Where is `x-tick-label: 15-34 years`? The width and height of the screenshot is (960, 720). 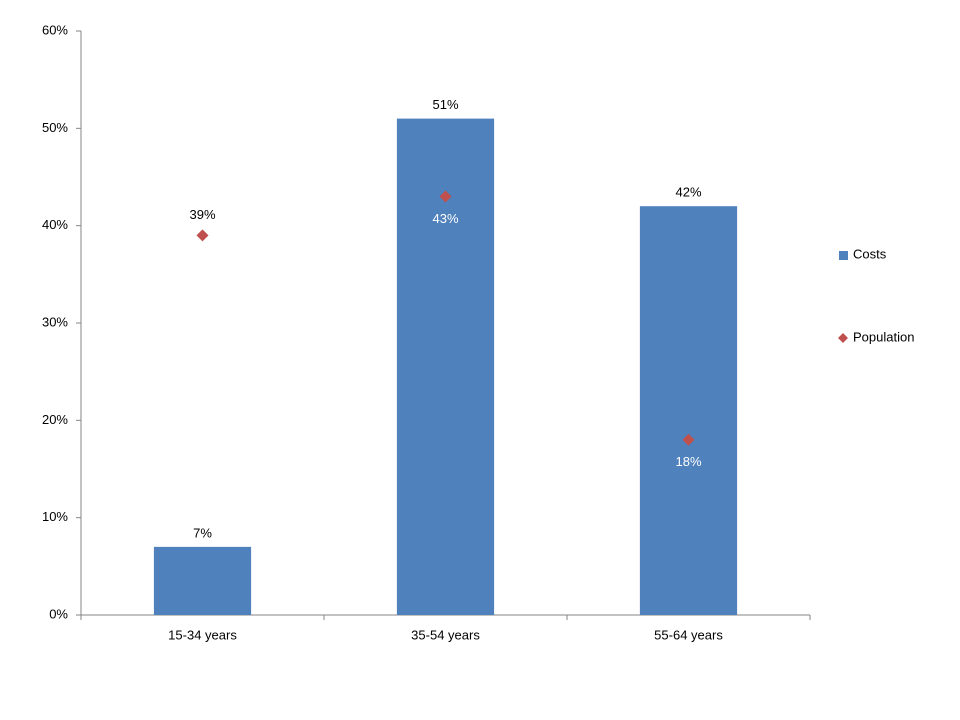
x-tick-label: 15-34 years is located at coordinates (202, 634).